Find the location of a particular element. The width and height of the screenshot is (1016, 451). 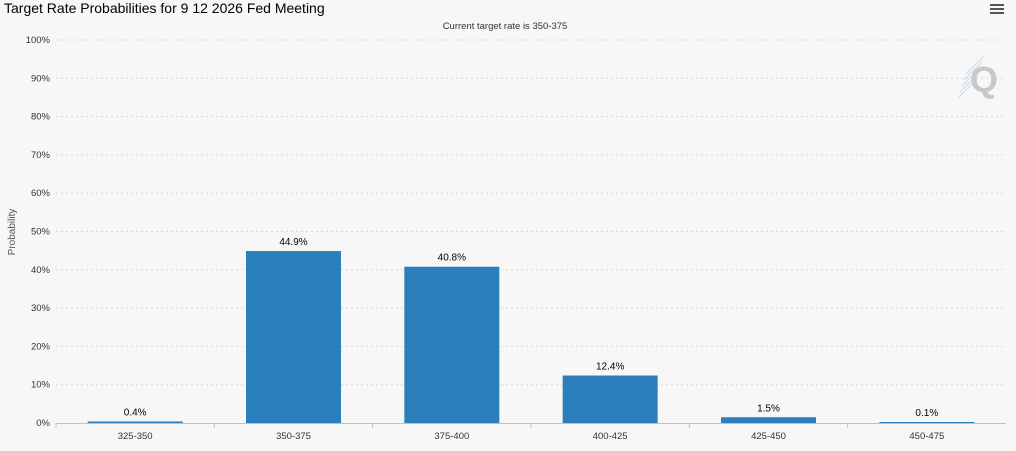

menu-icon is located at coordinates (997, 10).